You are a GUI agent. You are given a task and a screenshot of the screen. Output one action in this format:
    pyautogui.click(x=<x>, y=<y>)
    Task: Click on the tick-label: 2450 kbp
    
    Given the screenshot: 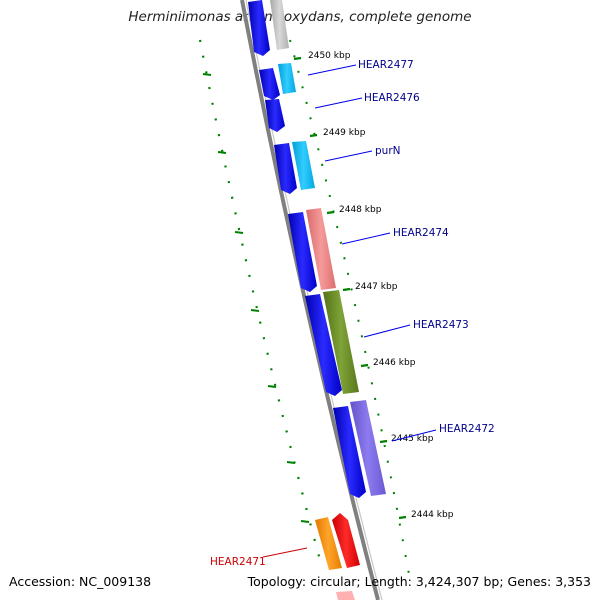 What is the action you would take?
    pyautogui.click(x=329, y=56)
    